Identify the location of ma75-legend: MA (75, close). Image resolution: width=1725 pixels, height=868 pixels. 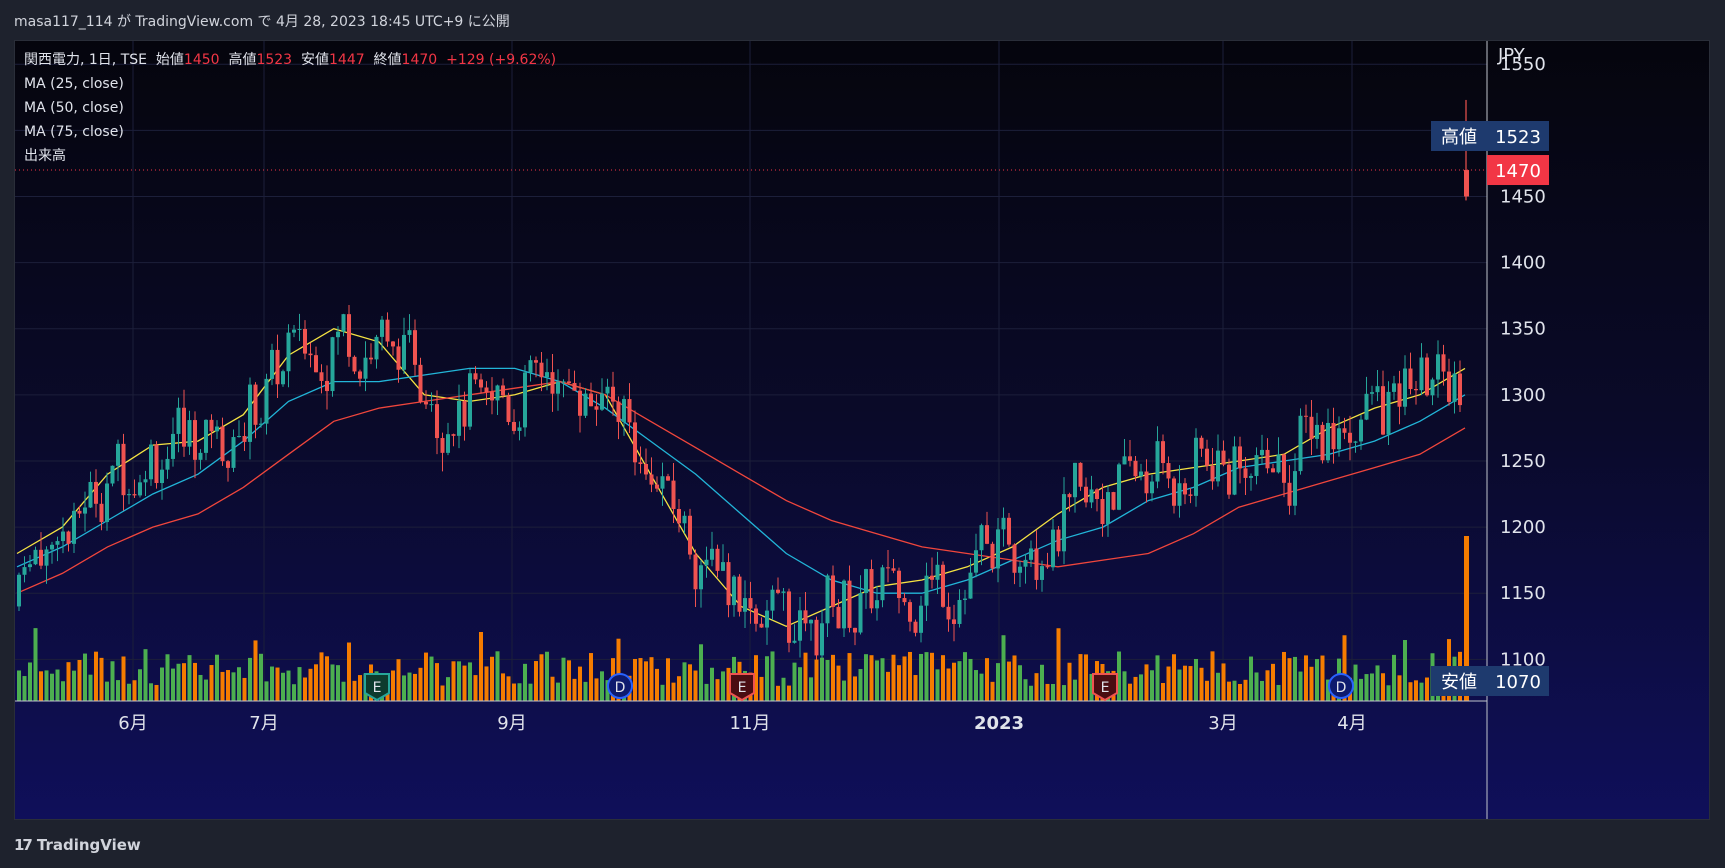
(74, 132).